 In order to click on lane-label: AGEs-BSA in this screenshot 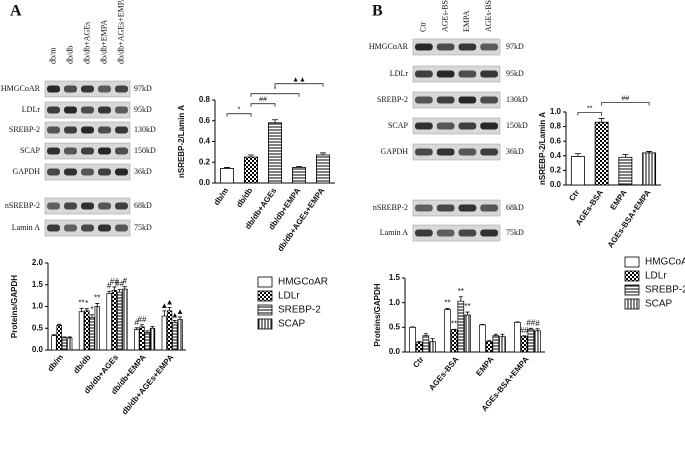, I will do `click(444, 16)`.